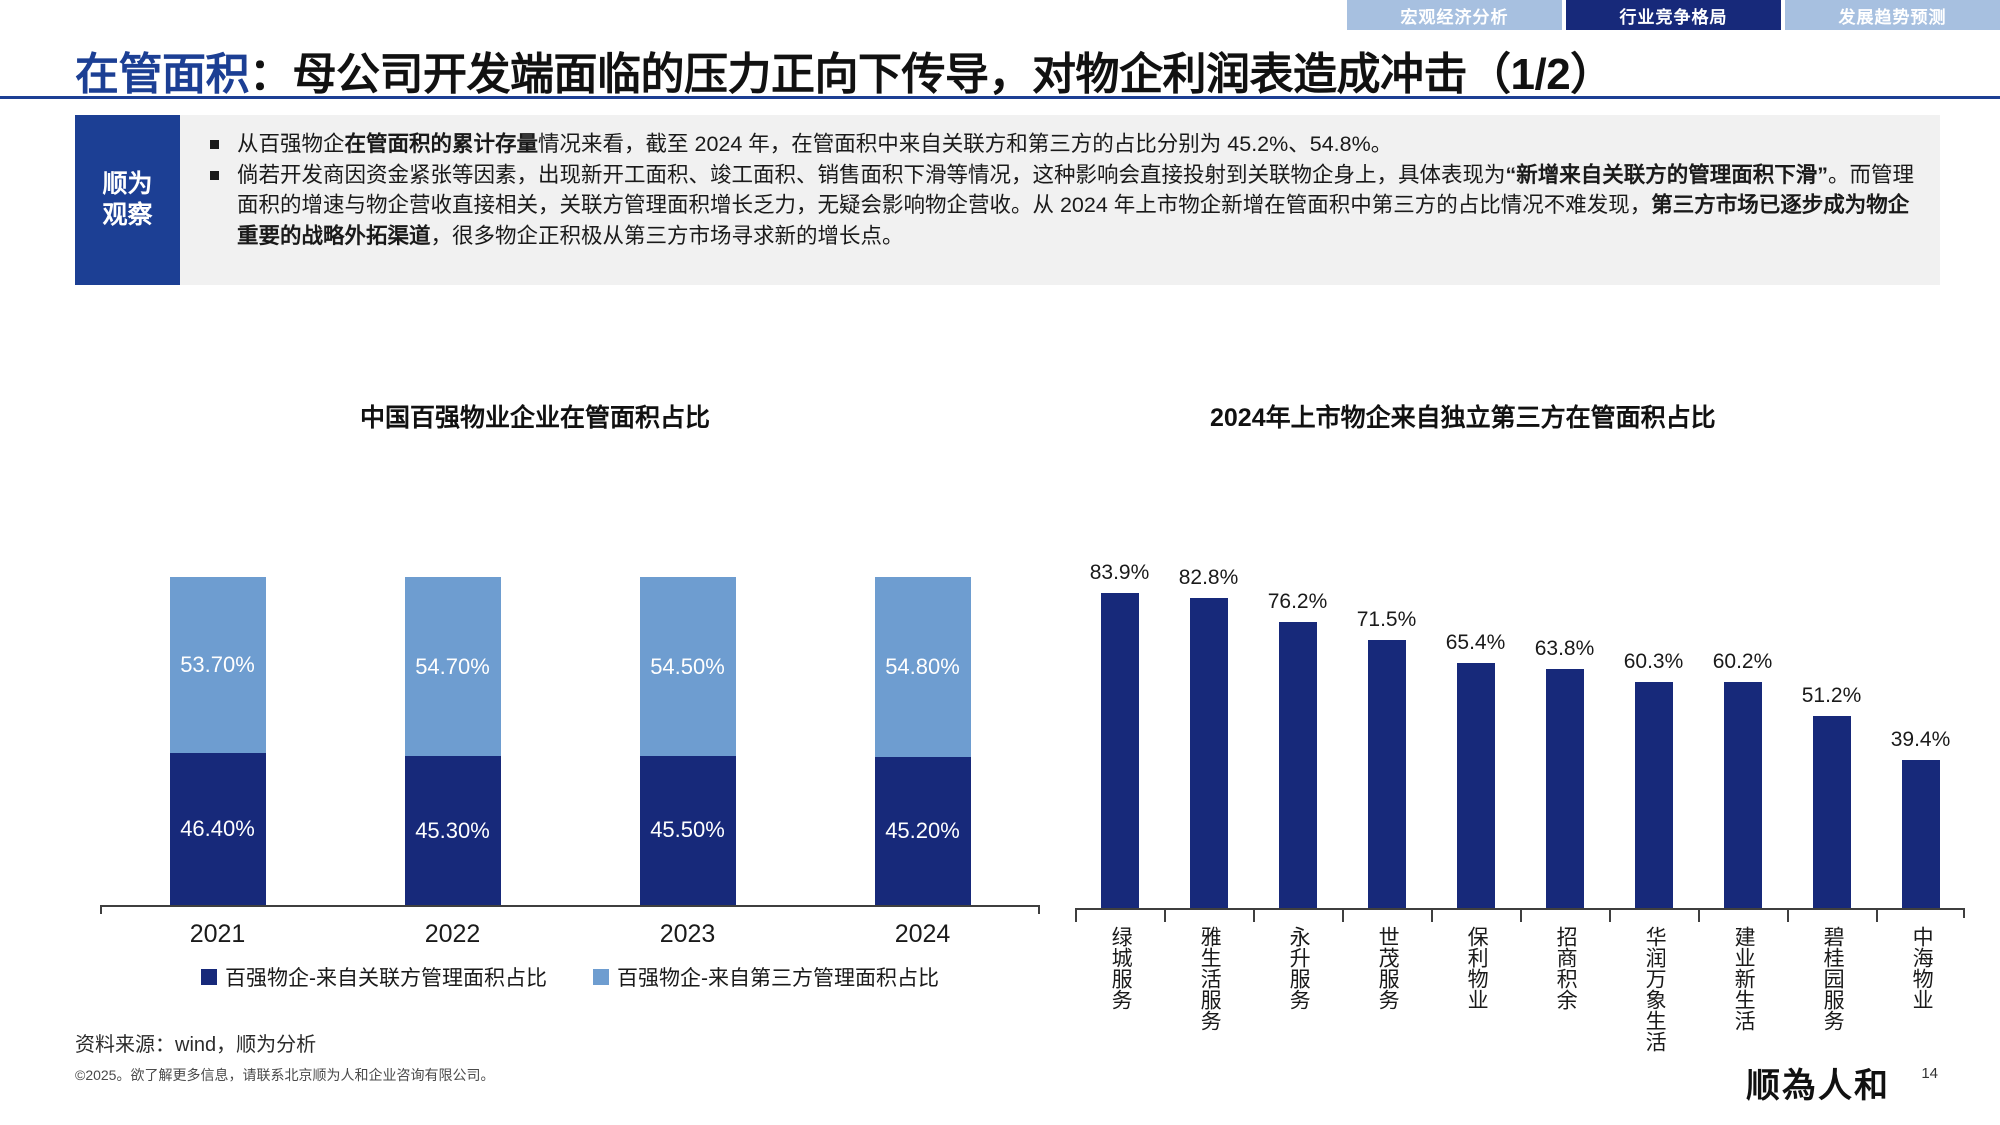 The width and height of the screenshot is (2000, 1125). Describe the element at coordinates (452, 934) in the screenshot. I see `x-axis-label: 2022` at that location.